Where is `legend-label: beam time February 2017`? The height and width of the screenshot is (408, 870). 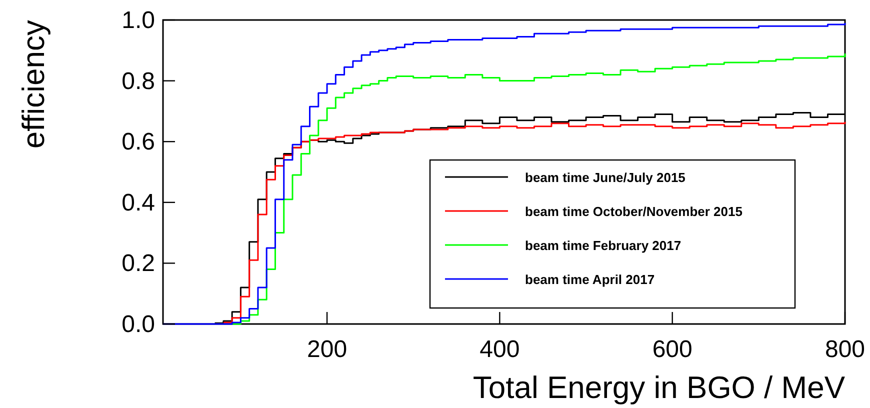
legend-label: beam time February 2017 is located at coordinates (603, 245).